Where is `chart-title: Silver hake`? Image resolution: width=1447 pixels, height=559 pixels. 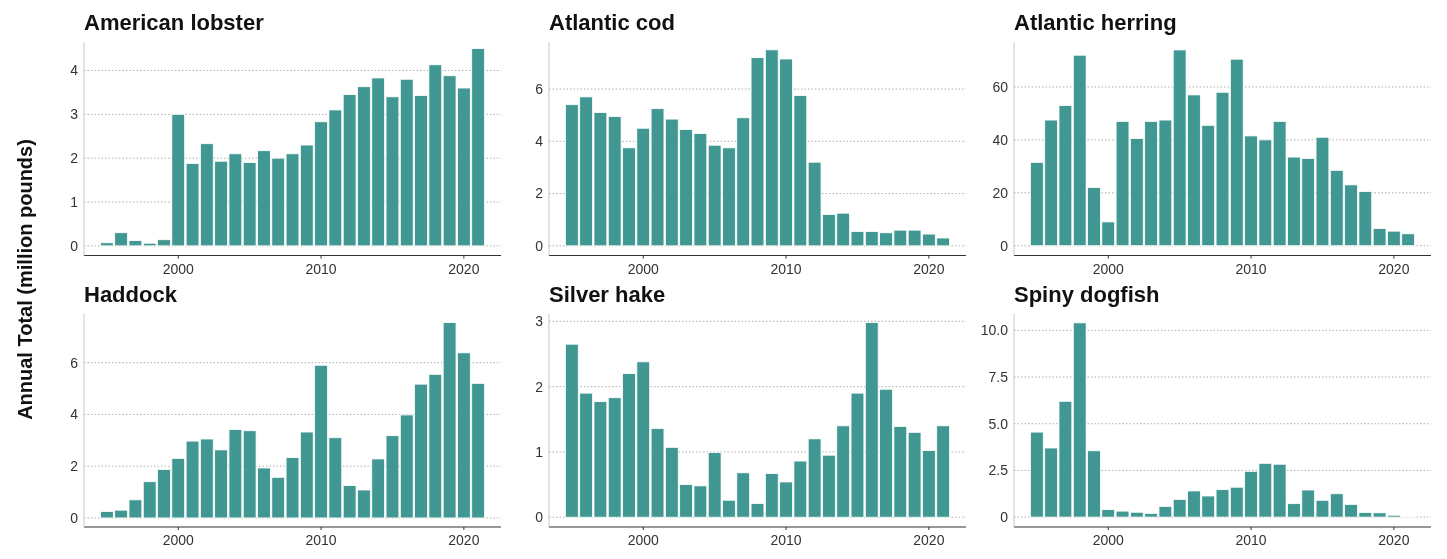
chart-title: Silver hake is located at coordinates (607, 294).